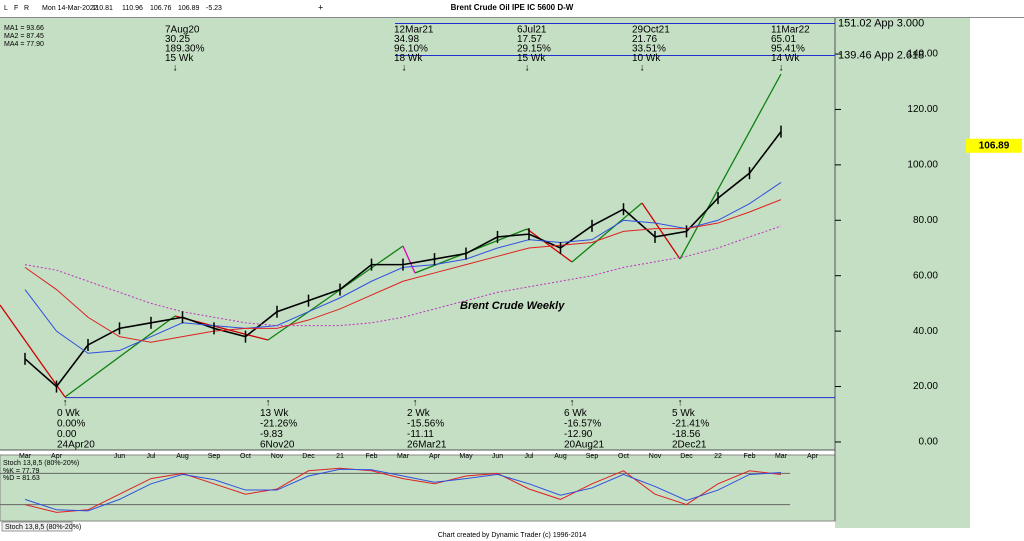 The width and height of the screenshot is (1024, 541). I want to click on legend-entry: MA2 = 87.45, so click(24, 36).